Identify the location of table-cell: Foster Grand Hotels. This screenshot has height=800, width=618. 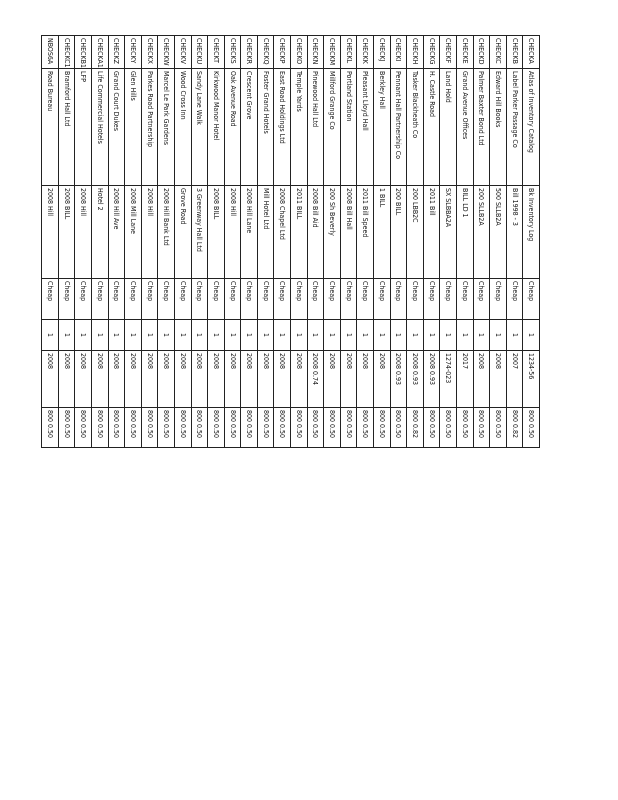
(265, 127).